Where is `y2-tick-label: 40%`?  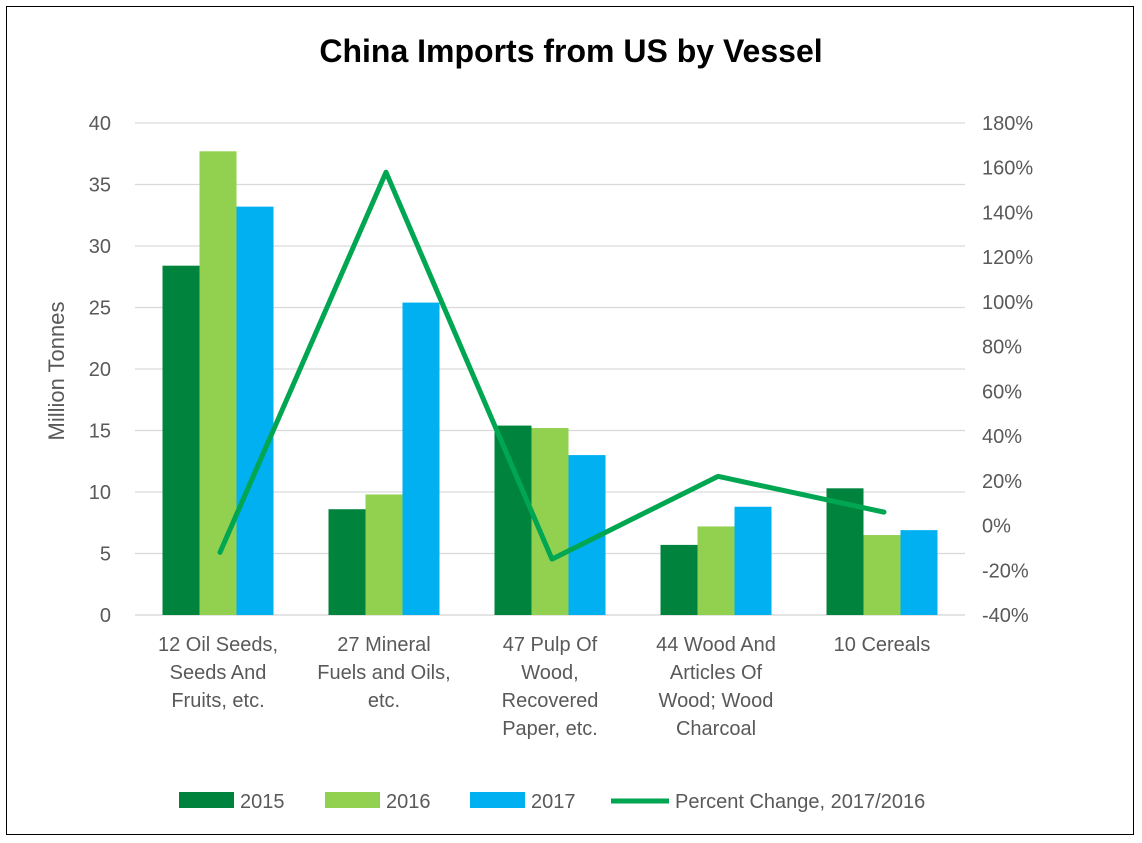
y2-tick-label: 40% is located at coordinates (1002, 437).